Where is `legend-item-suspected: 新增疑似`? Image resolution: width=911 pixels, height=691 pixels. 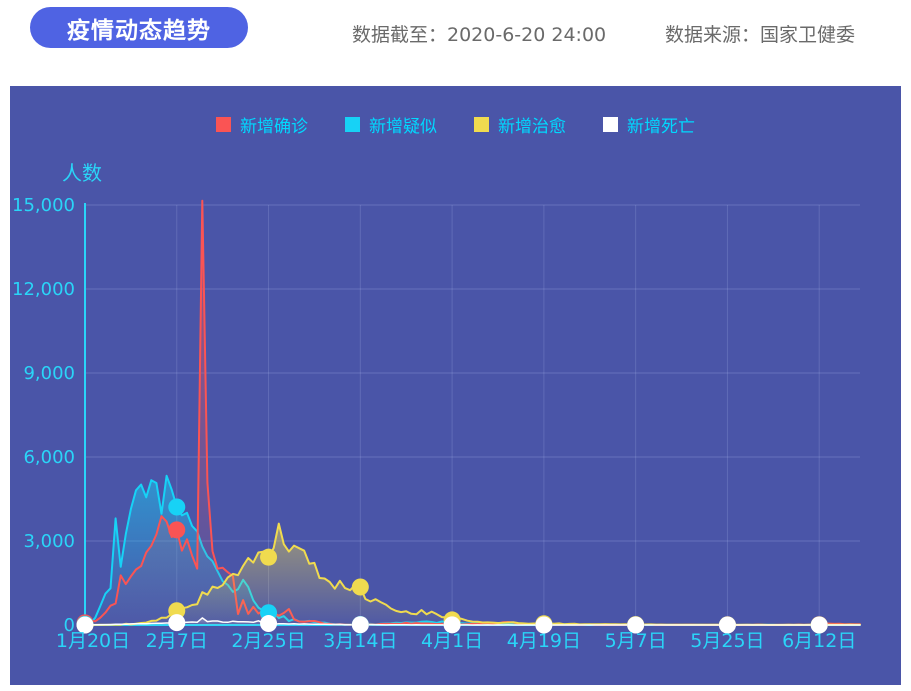
legend-item-suspected: 新增疑似 is located at coordinates (391, 124).